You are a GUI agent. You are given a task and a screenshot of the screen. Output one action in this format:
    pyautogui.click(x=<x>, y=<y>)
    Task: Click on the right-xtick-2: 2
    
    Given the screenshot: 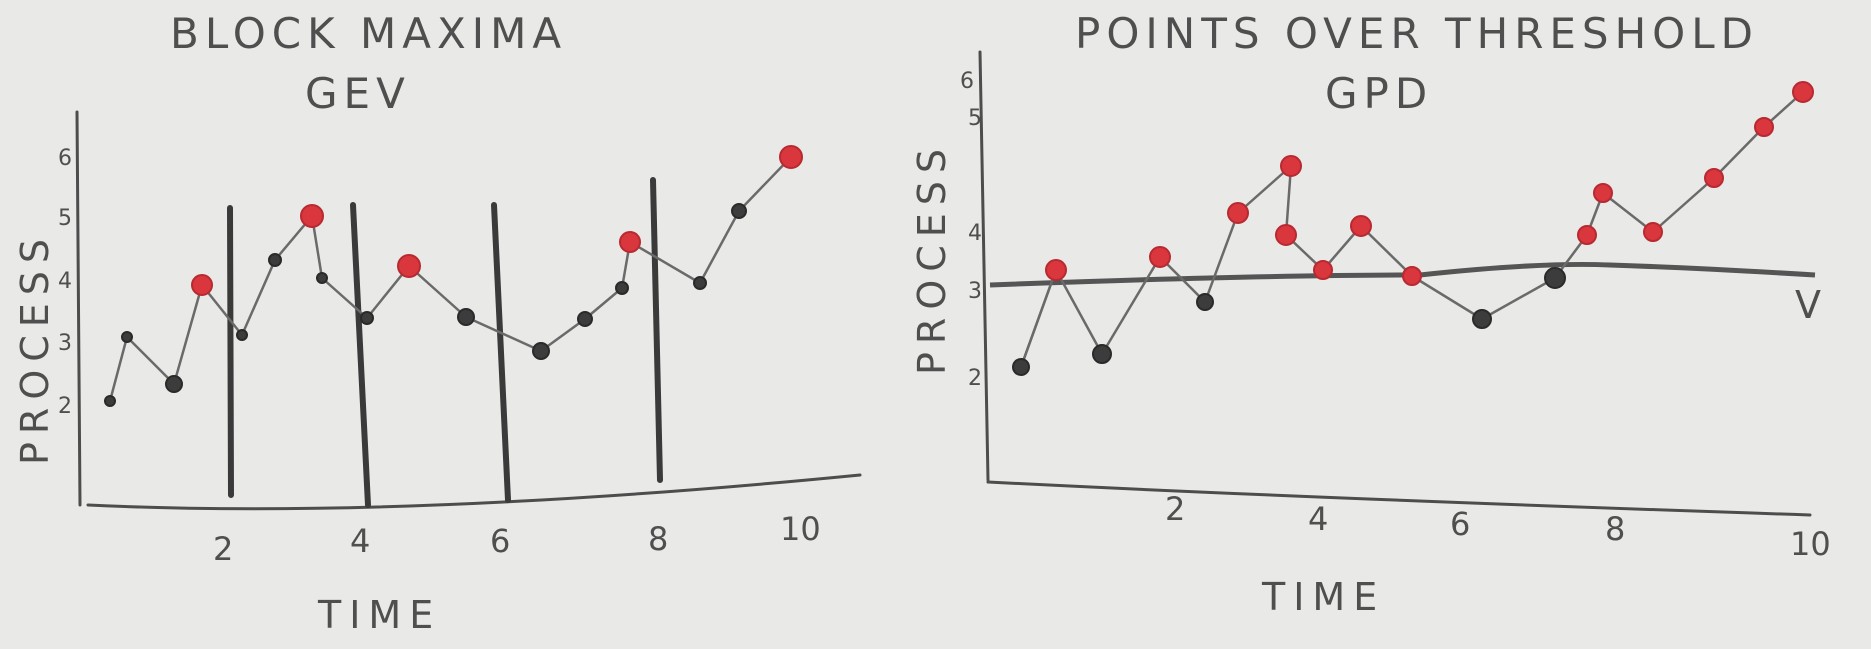 What is the action you would take?
    pyautogui.click(x=1175, y=509)
    